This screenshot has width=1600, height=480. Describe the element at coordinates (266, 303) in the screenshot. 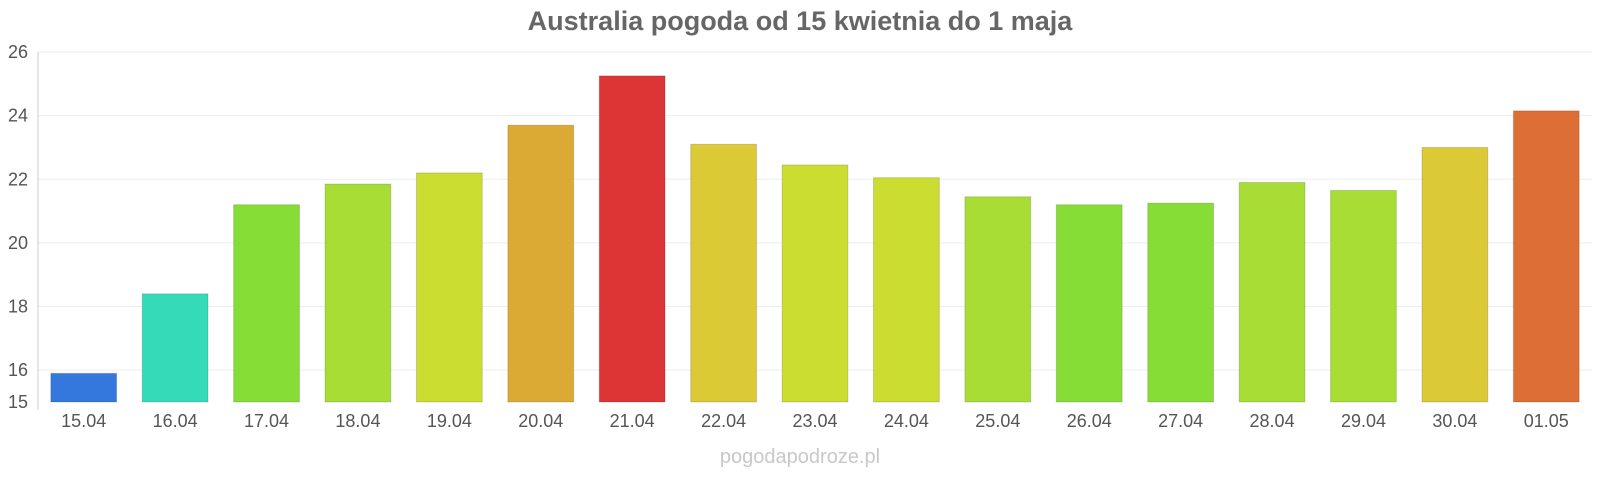

I see `bar-17.04` at that location.